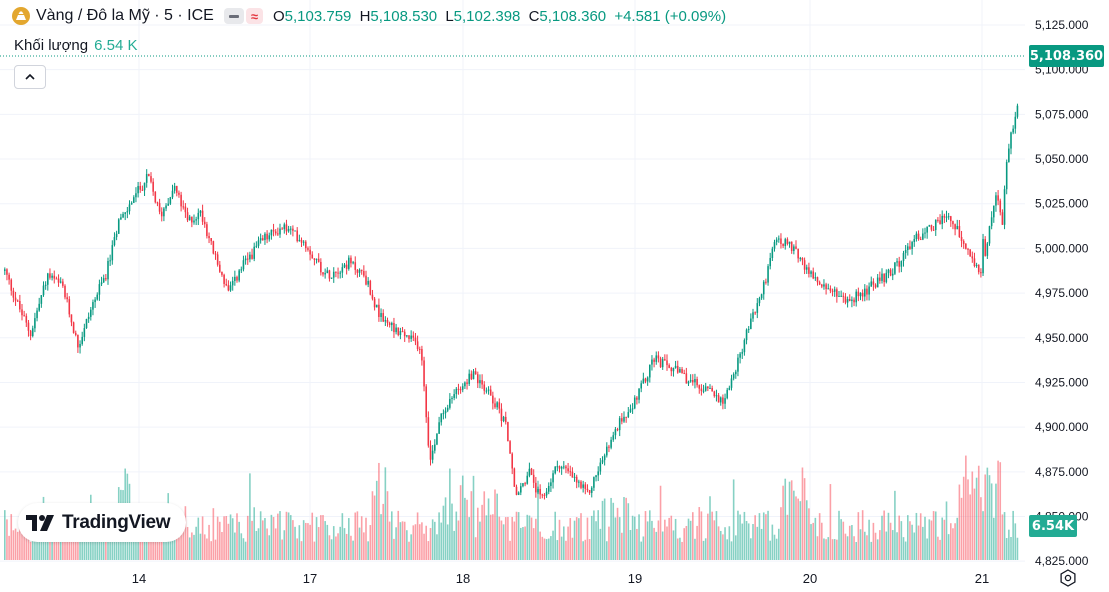 This screenshot has width=1109, height=592. Describe the element at coordinates (1066, 56) in the screenshot. I see `last-price-label: 5,108.360` at that location.